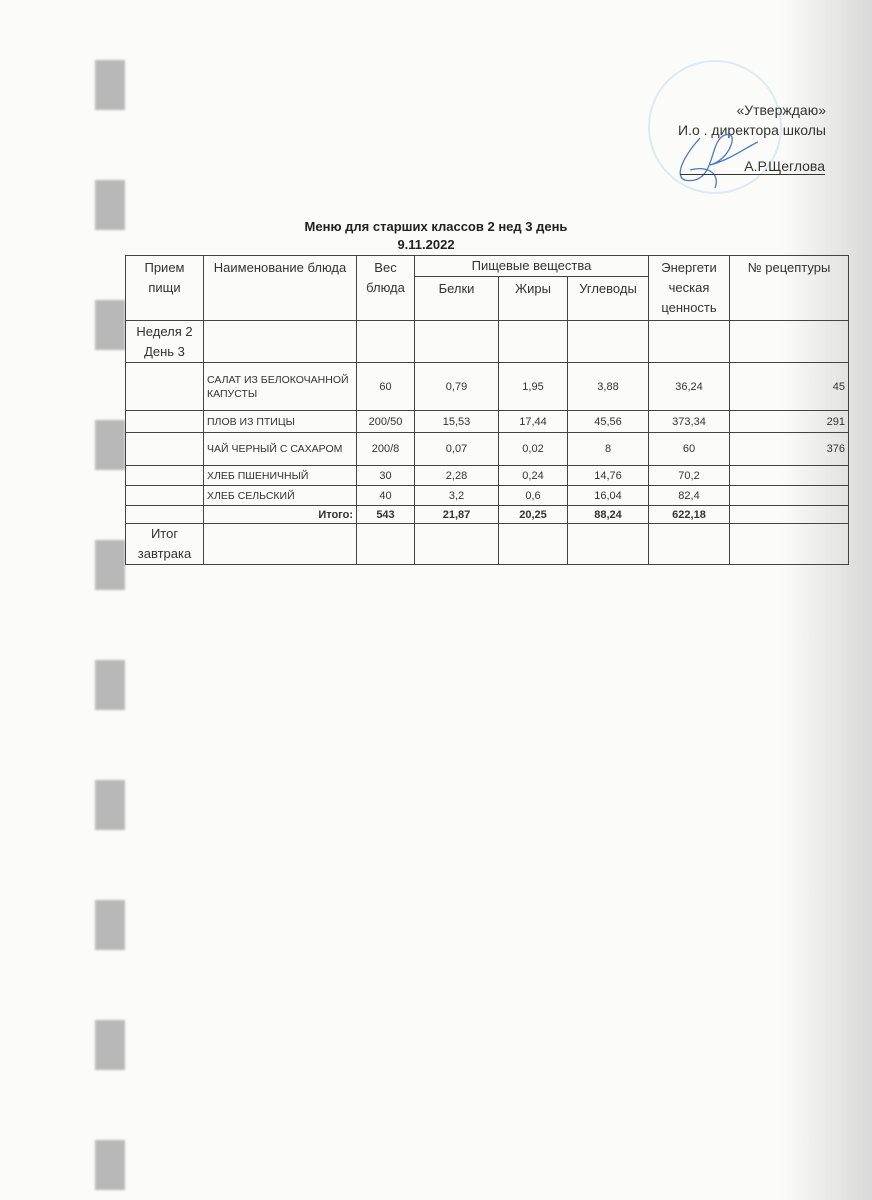  I want to click on stamp-seal, so click(715, 127).